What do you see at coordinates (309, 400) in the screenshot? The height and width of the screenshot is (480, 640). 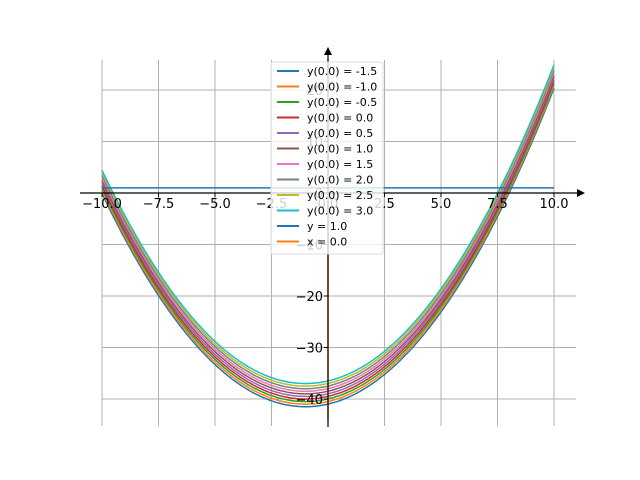 I see `y-tick-label: −40` at bounding box center [309, 400].